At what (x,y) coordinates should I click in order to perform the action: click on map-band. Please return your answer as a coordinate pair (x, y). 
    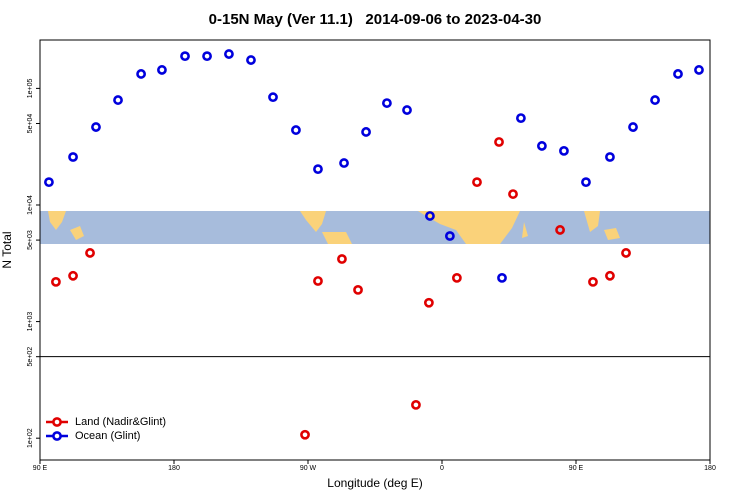
    Looking at the image, I should click on (375, 227).